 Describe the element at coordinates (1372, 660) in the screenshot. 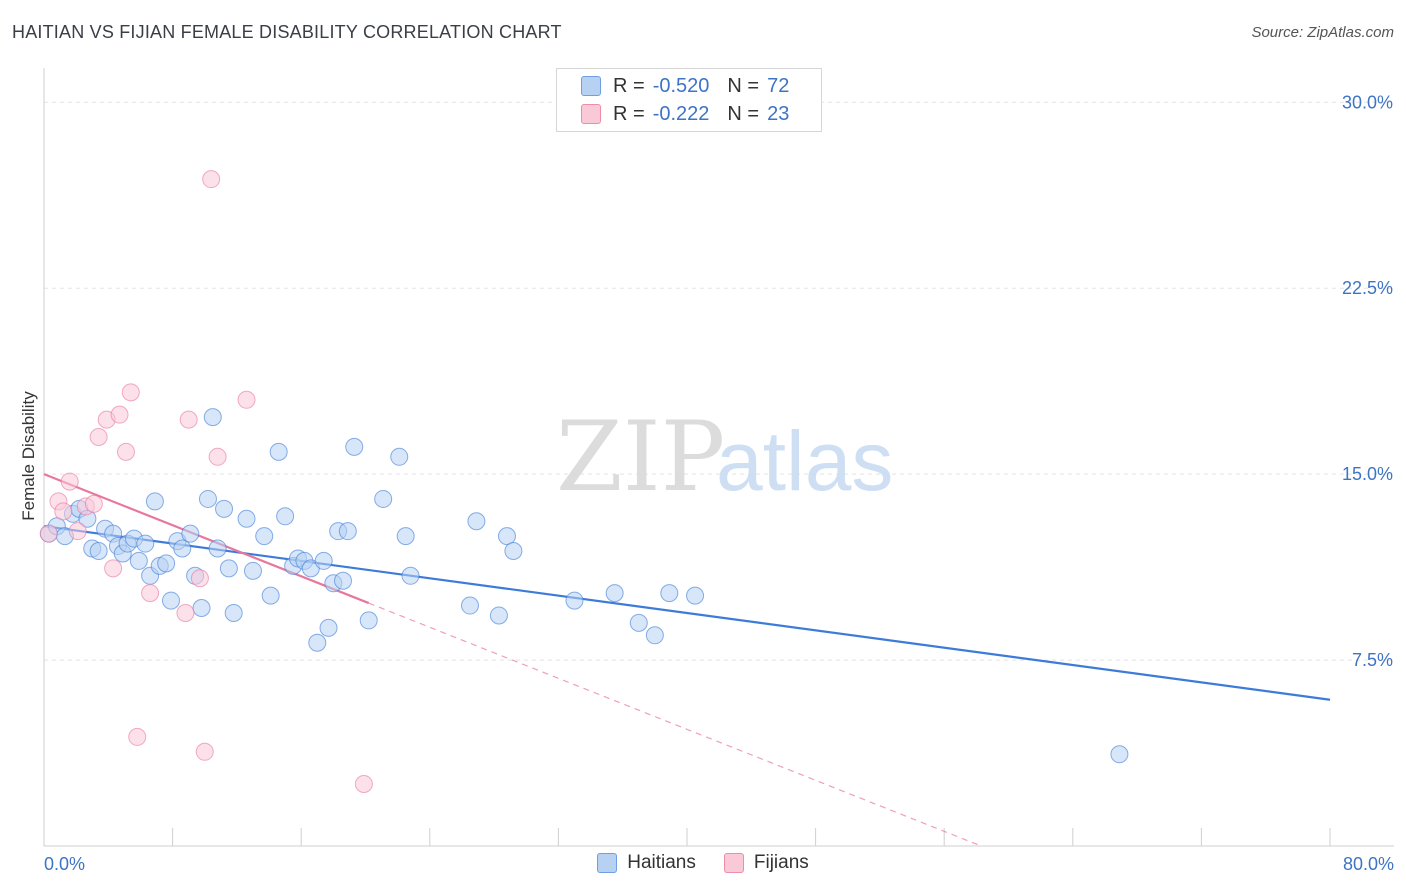

I see `y-tick-label: 7.5%` at that location.